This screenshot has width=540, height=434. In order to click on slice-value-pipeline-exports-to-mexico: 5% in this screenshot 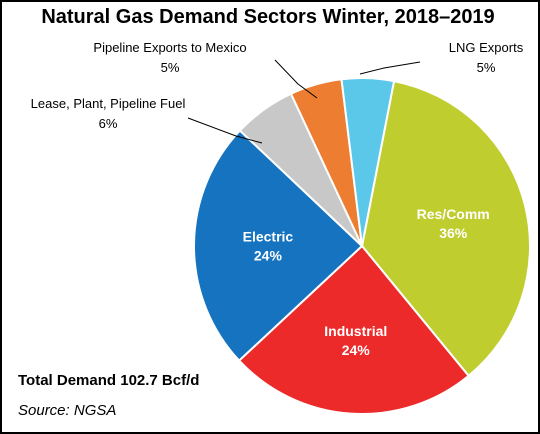, I will do `click(170, 67)`.